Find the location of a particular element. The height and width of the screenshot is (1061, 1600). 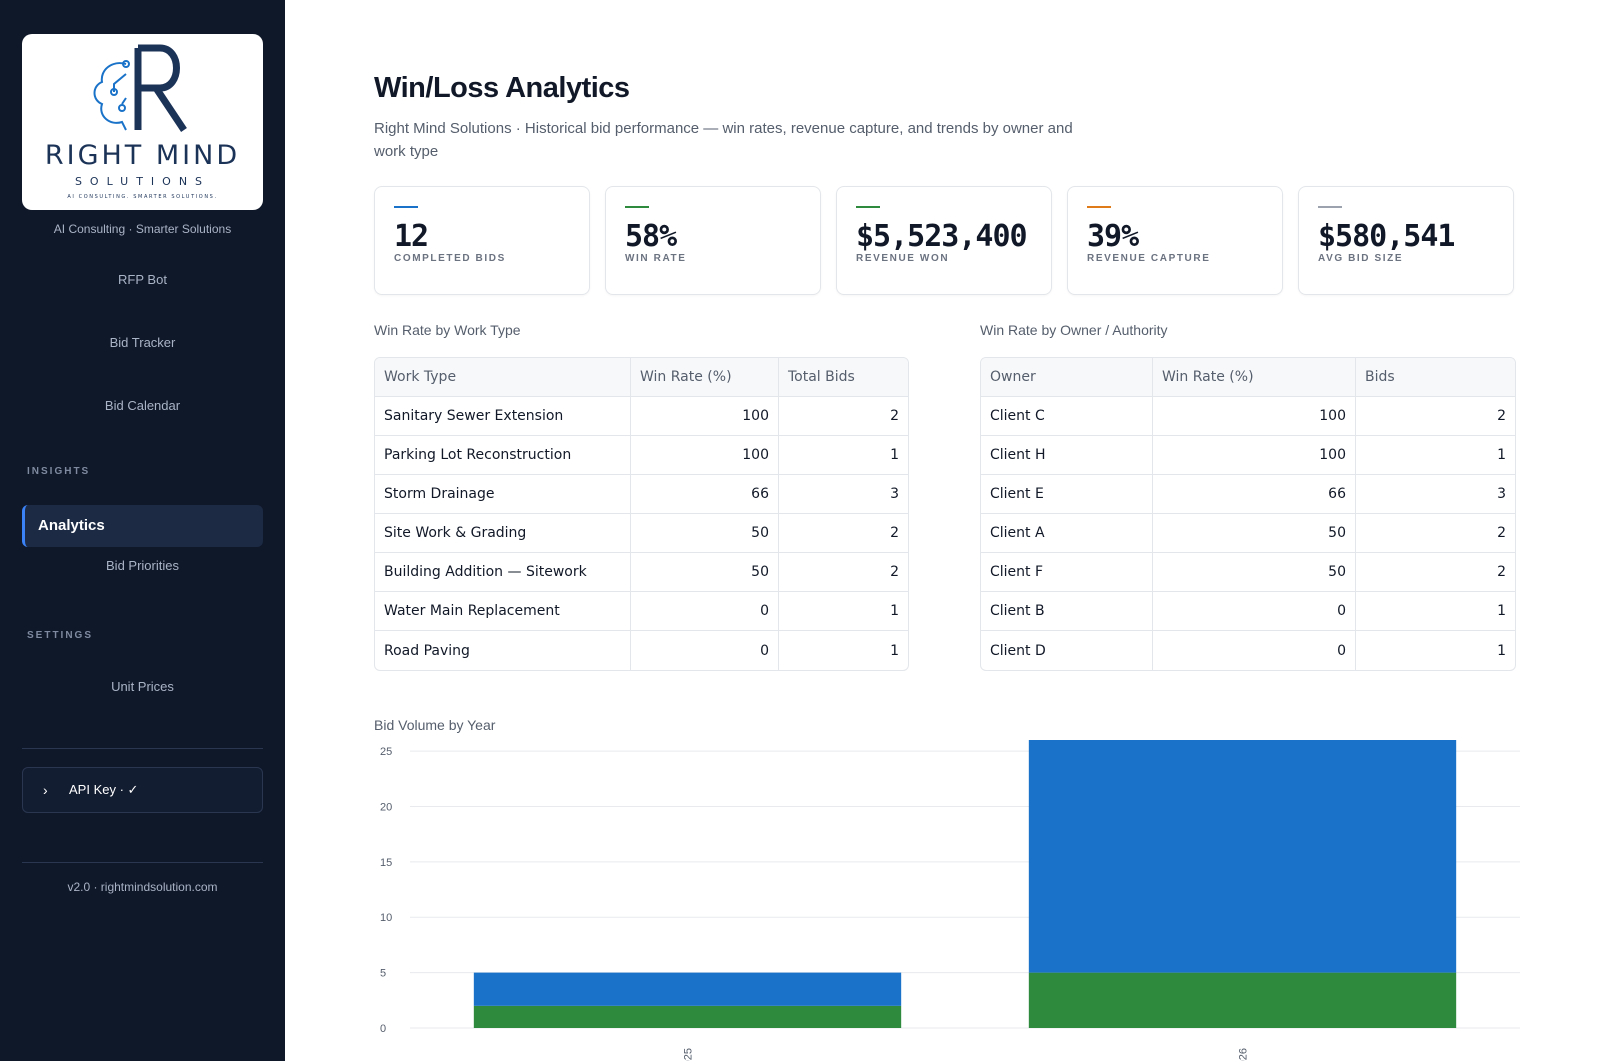

table-cell: Water Main Replacement is located at coordinates (503, 611).